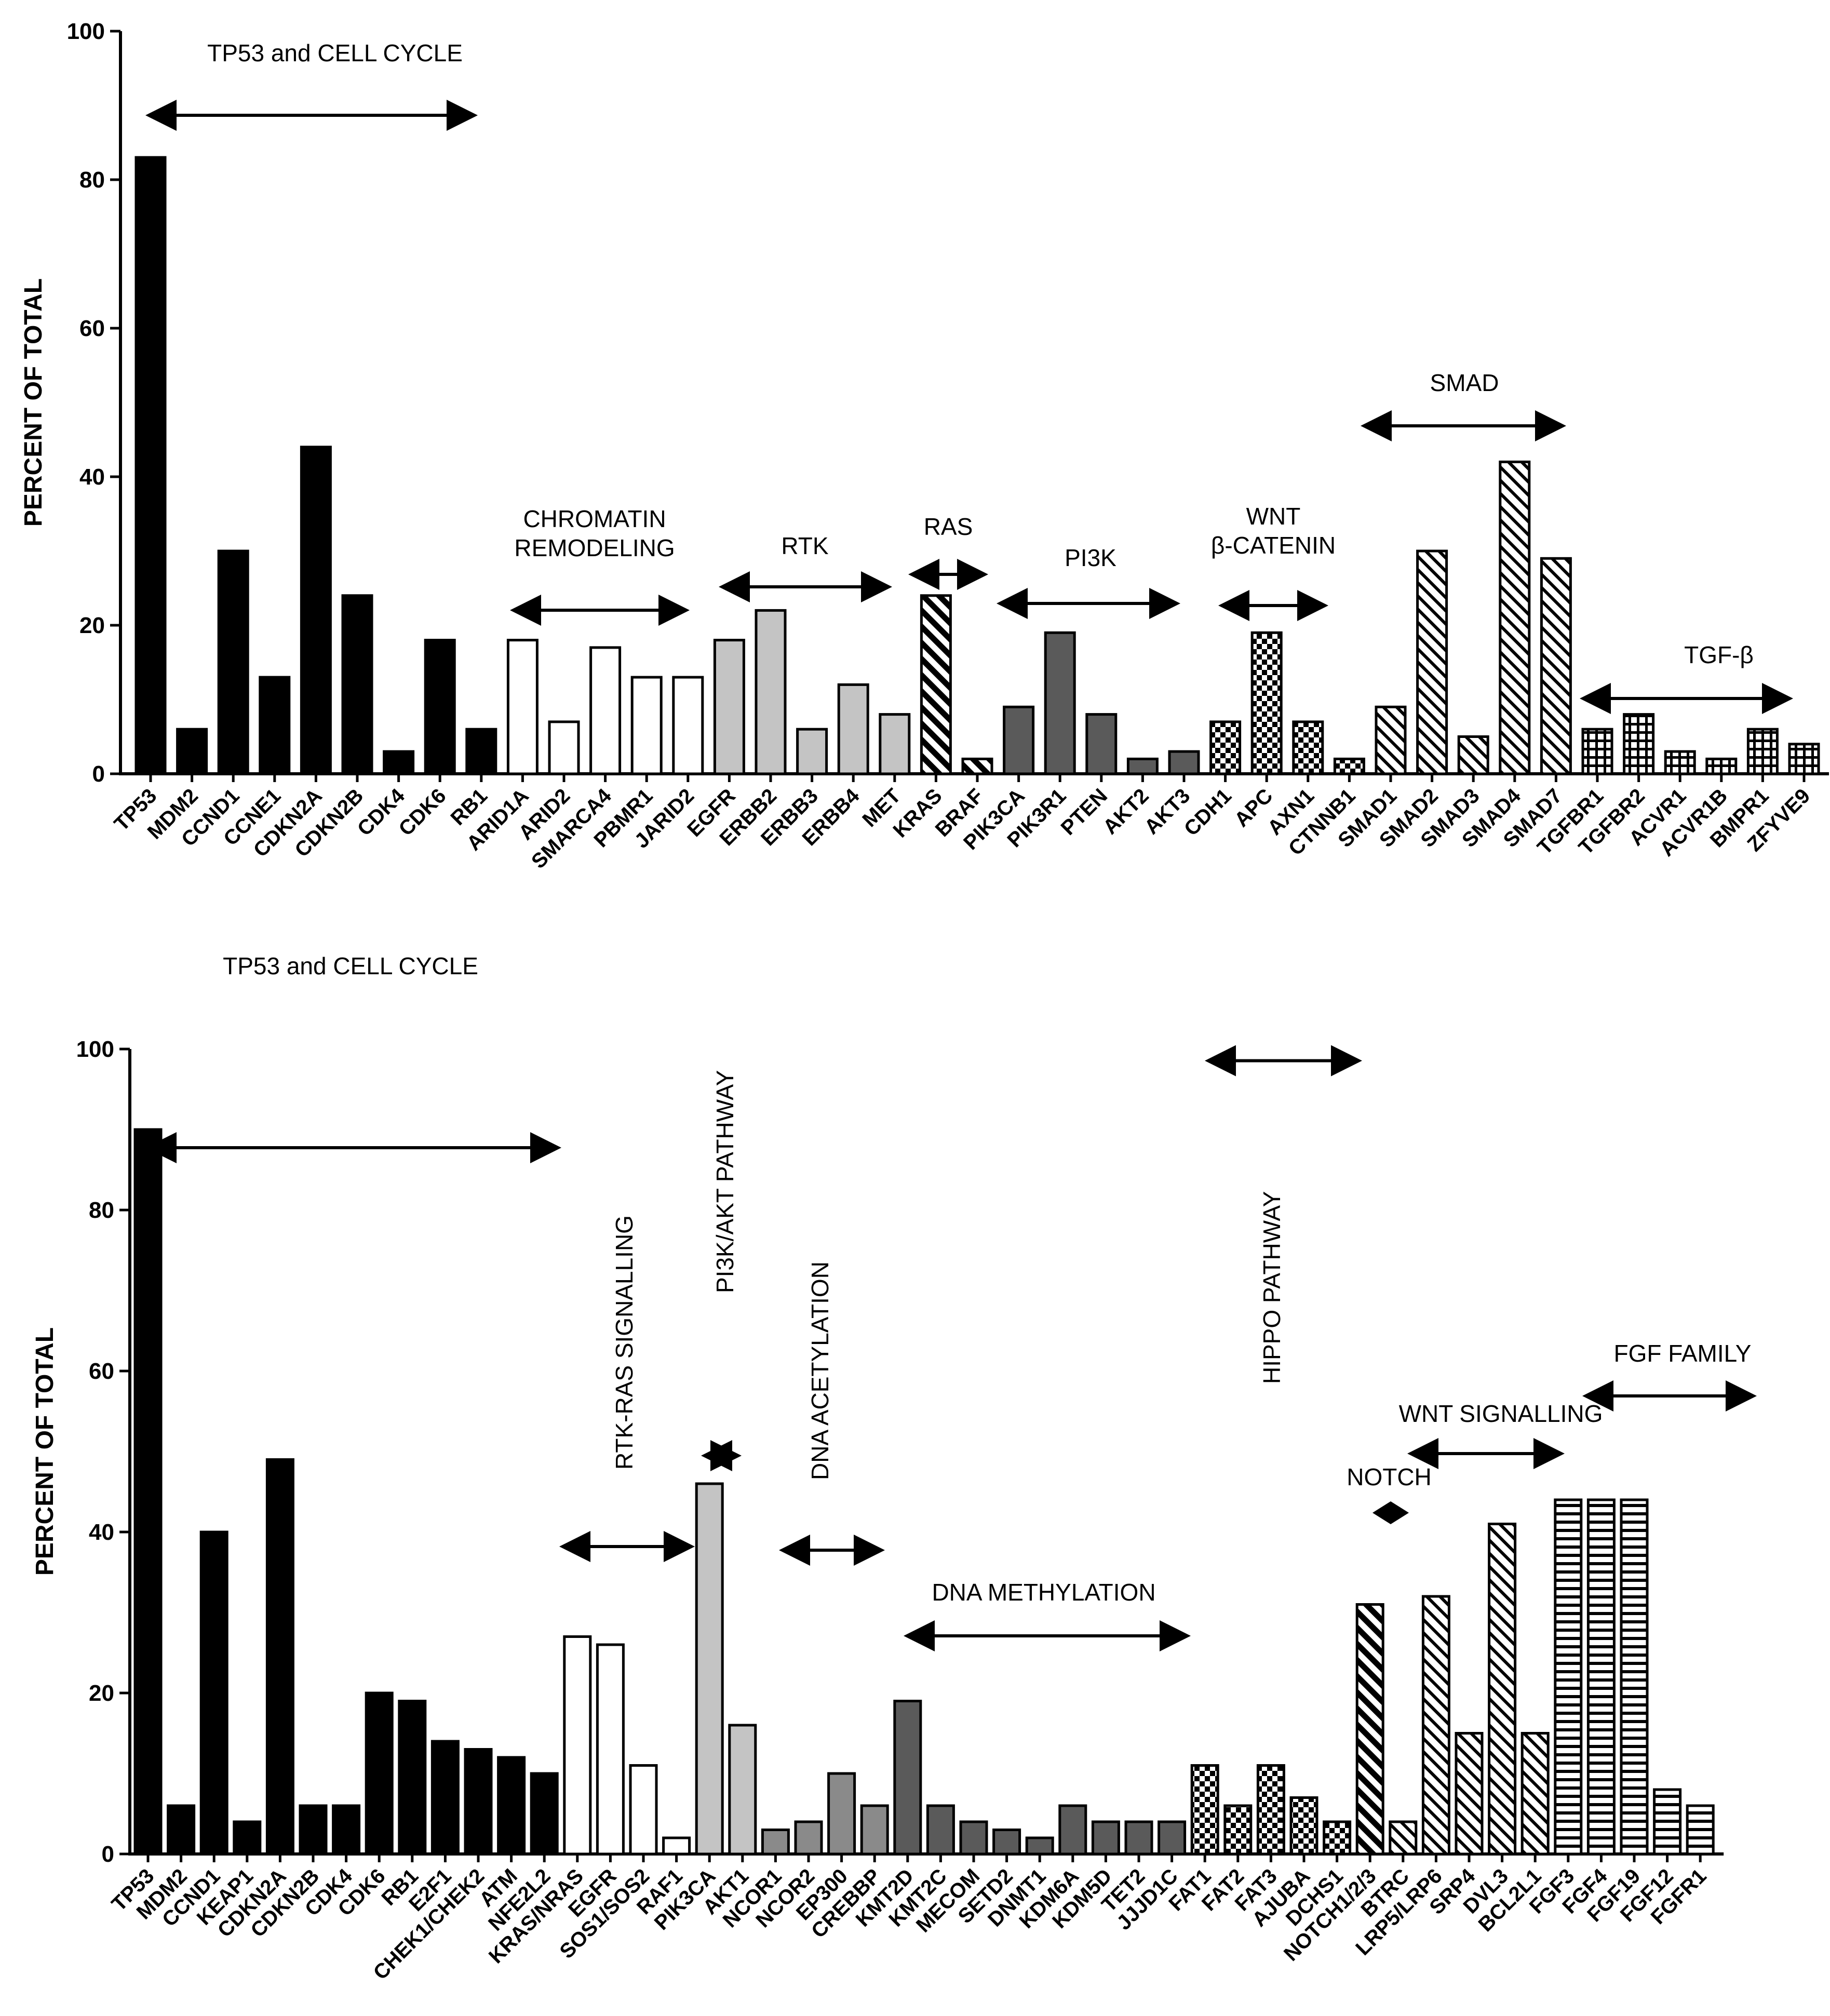 The image size is (1830, 2016). Describe the element at coordinates (95, 1049) in the screenshot. I see `y-tick-label: 100` at that location.